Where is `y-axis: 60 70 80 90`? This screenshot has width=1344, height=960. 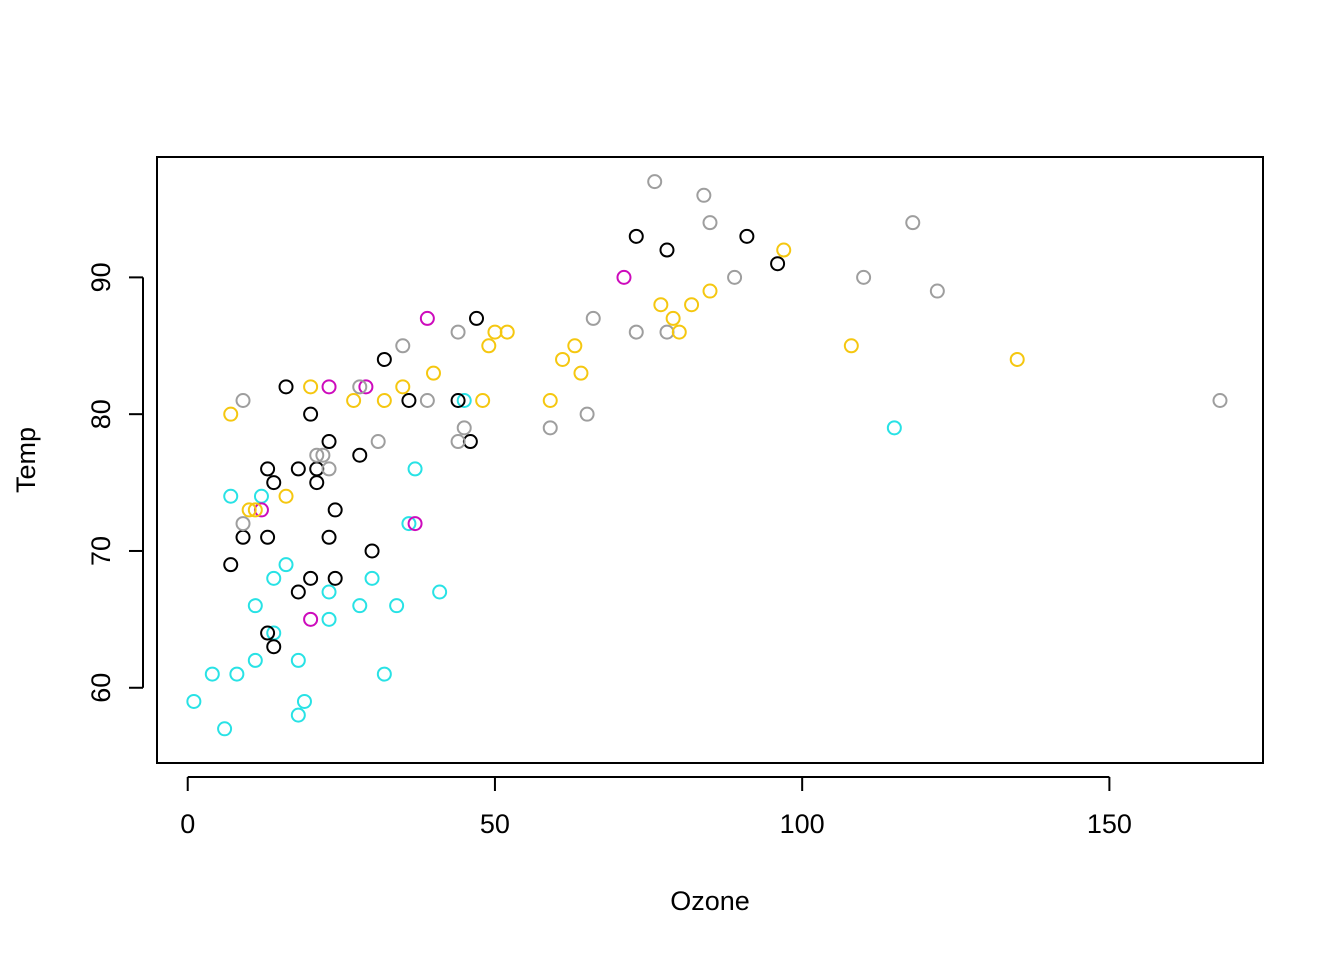 y-axis: 60 70 80 90 is located at coordinates (115, 482).